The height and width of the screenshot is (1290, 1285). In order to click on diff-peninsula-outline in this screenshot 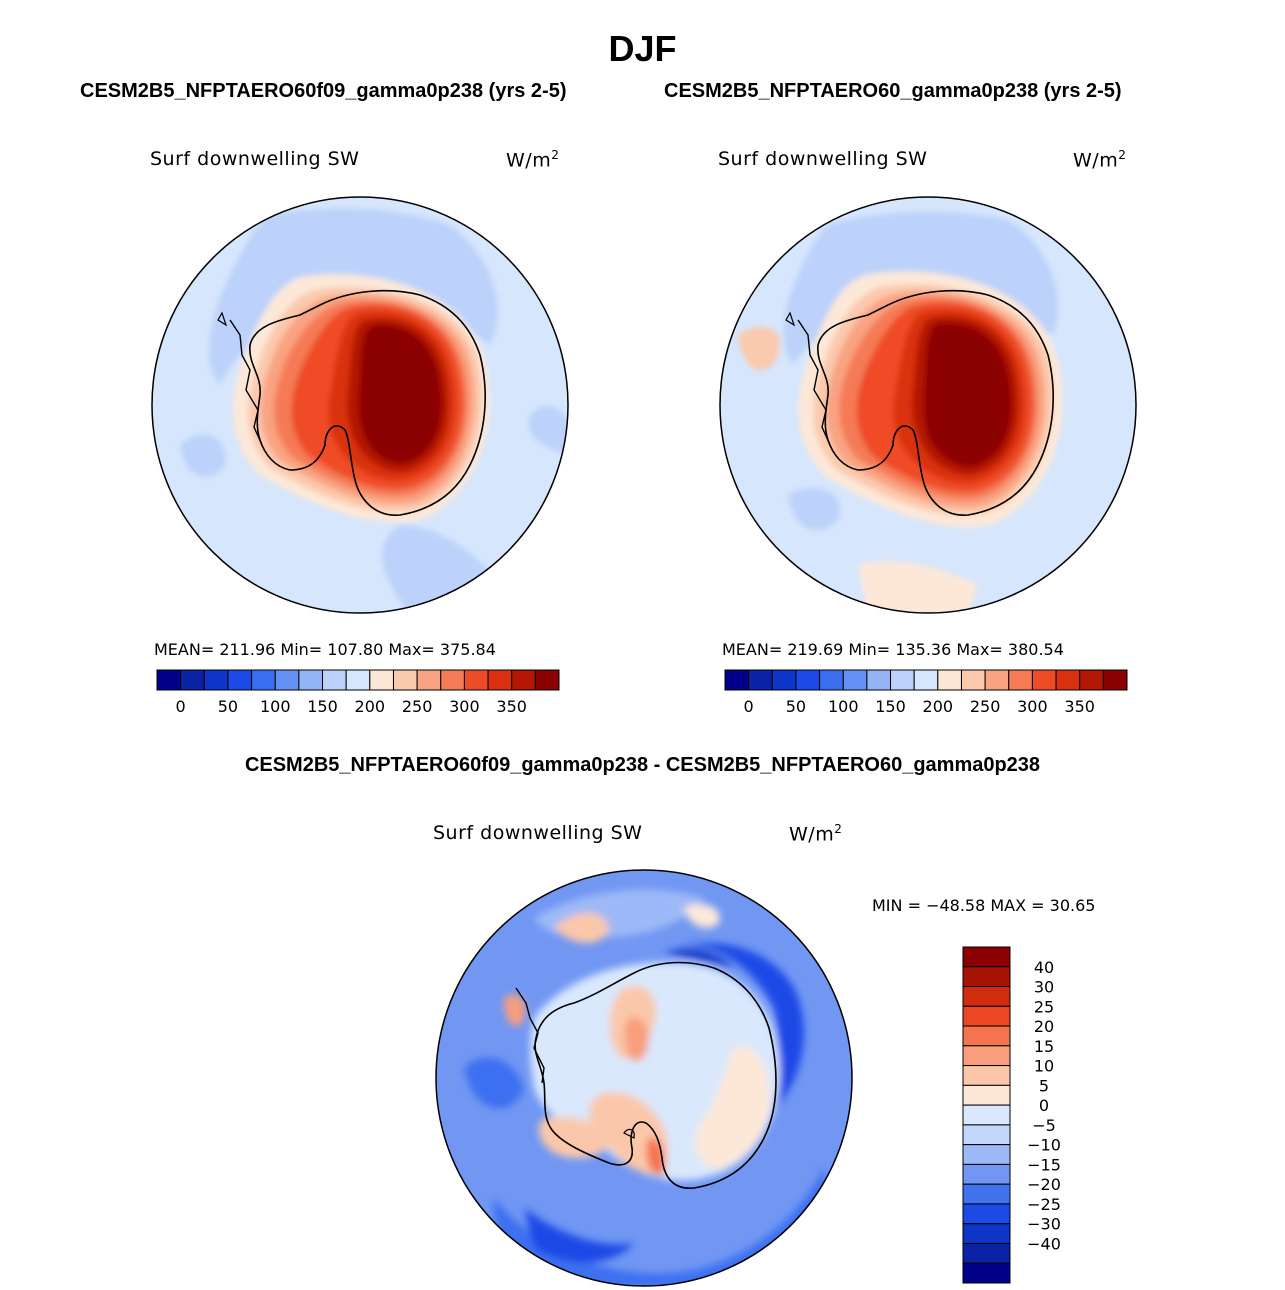, I will do `click(530, 1035)`.